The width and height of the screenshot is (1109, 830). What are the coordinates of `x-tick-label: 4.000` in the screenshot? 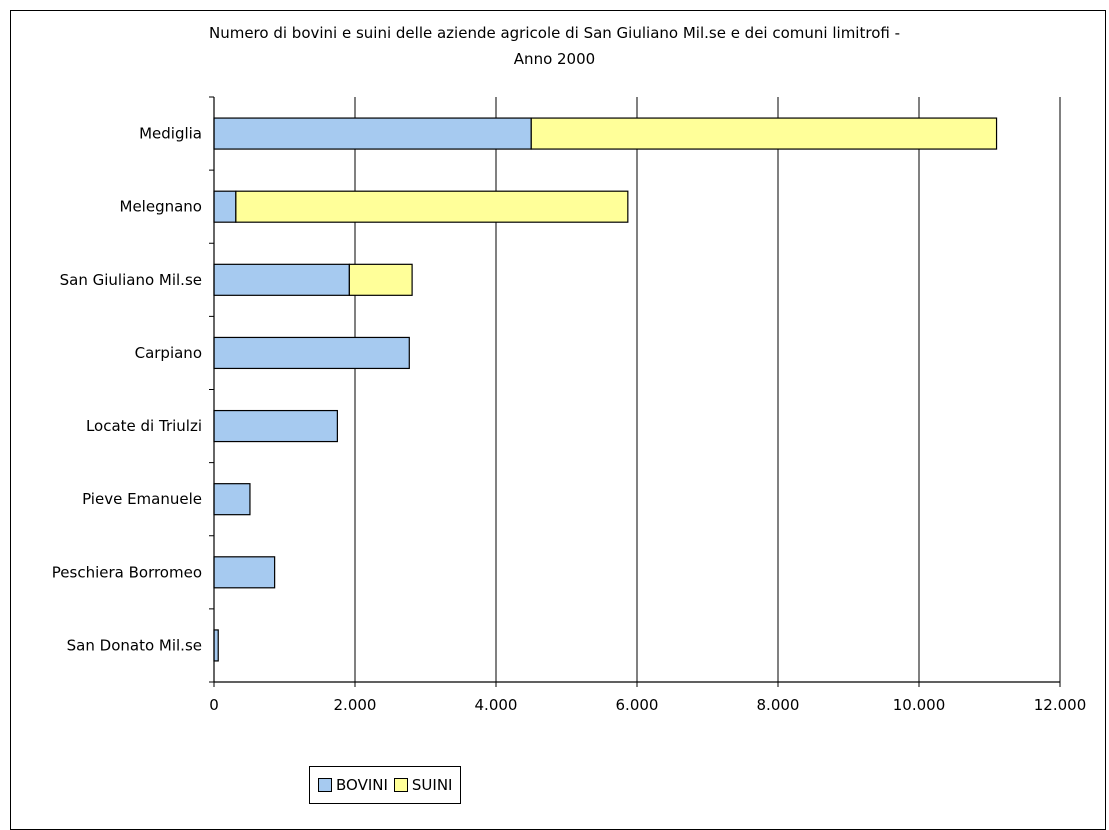 It's located at (496, 705).